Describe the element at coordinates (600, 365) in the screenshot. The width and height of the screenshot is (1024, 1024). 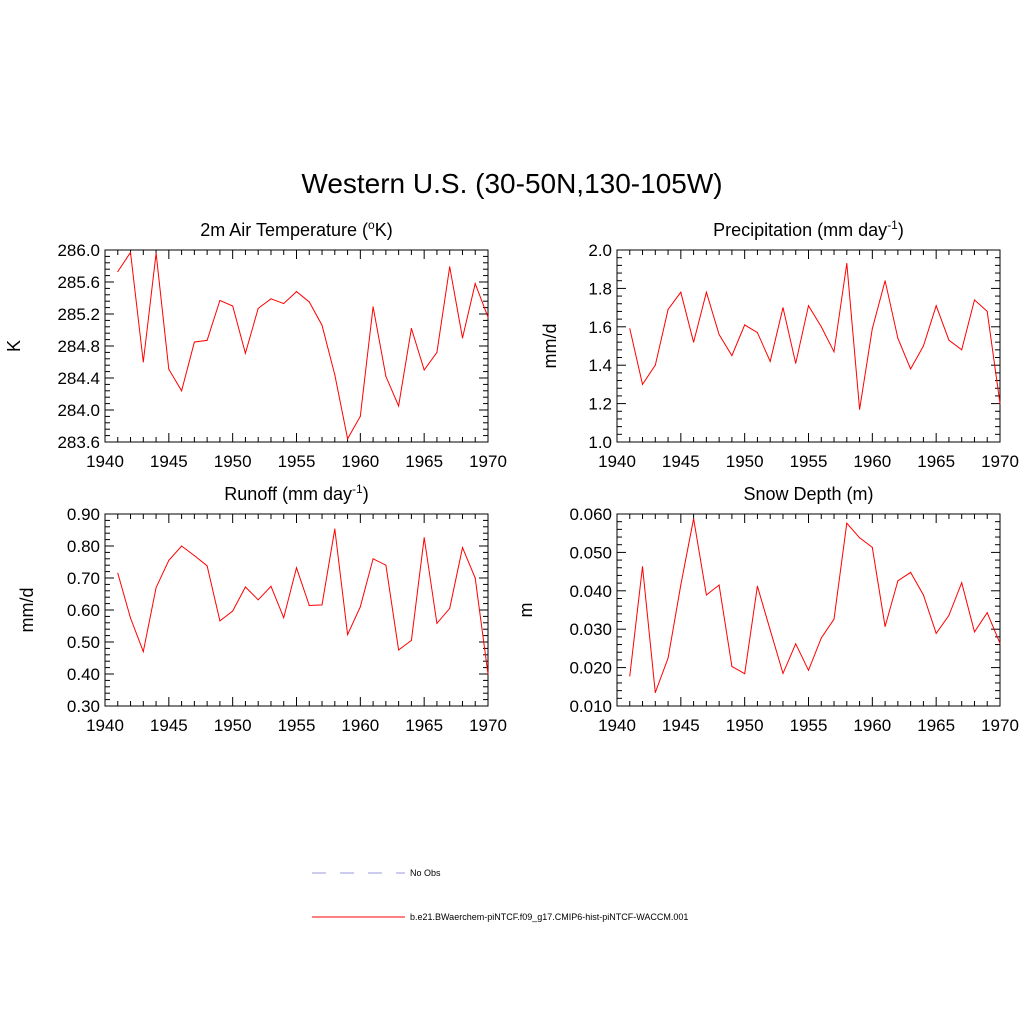
I see `y-tick-label: 1.4` at that location.